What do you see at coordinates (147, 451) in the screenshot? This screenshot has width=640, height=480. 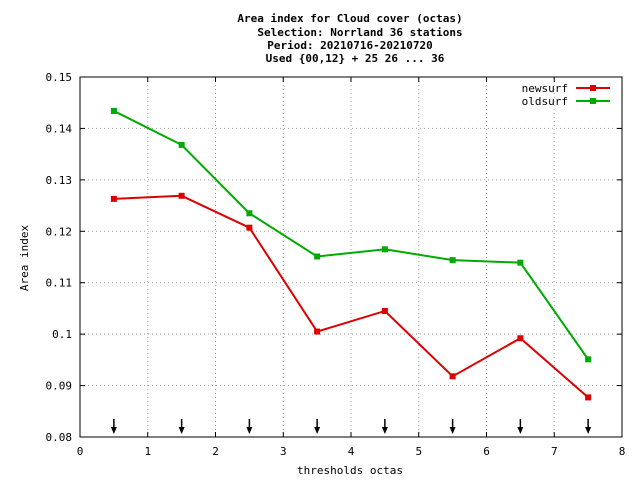 I see `x-tick-label: 1` at bounding box center [147, 451].